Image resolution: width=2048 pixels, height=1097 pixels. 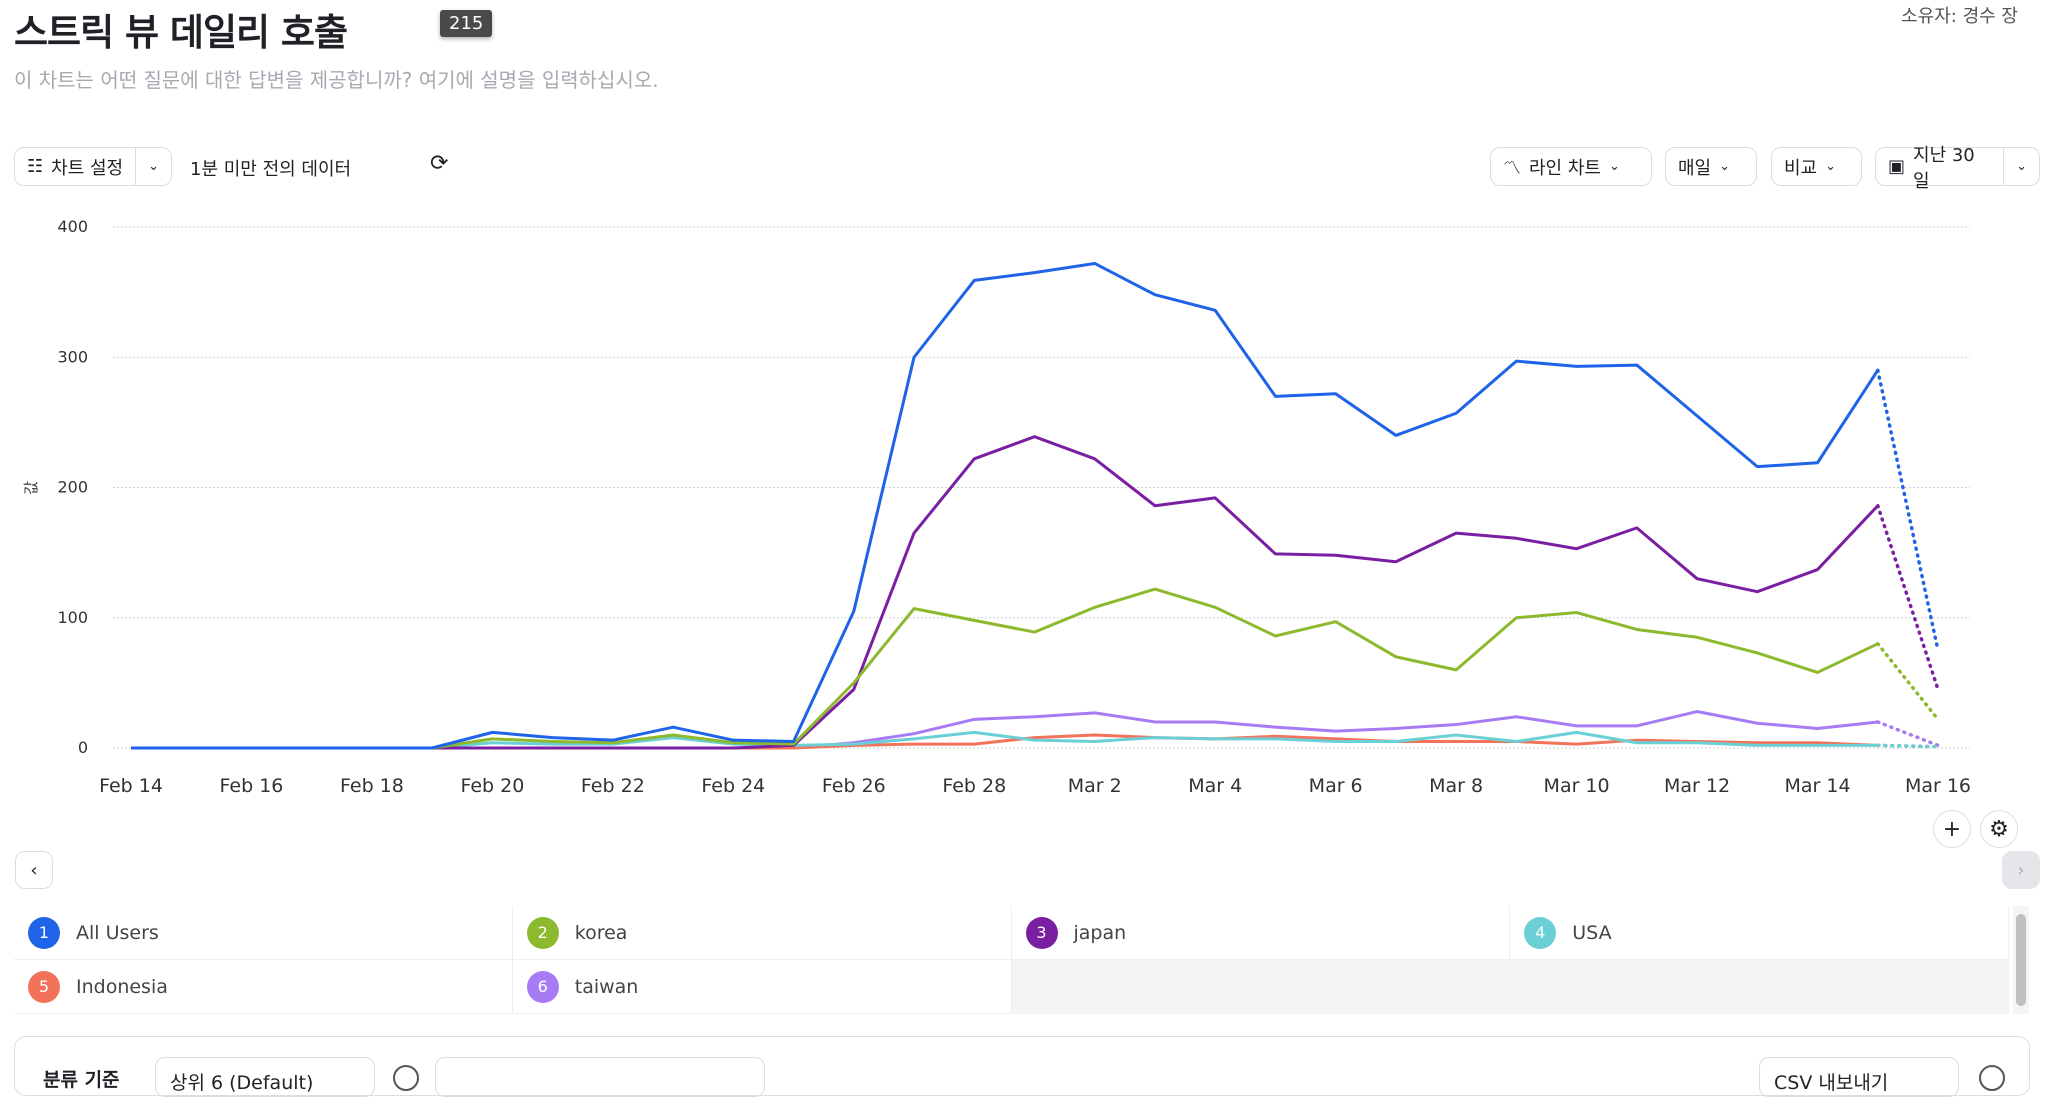 What do you see at coordinates (31, 488) in the screenshot?
I see `y-axis-label: 값` at bounding box center [31, 488].